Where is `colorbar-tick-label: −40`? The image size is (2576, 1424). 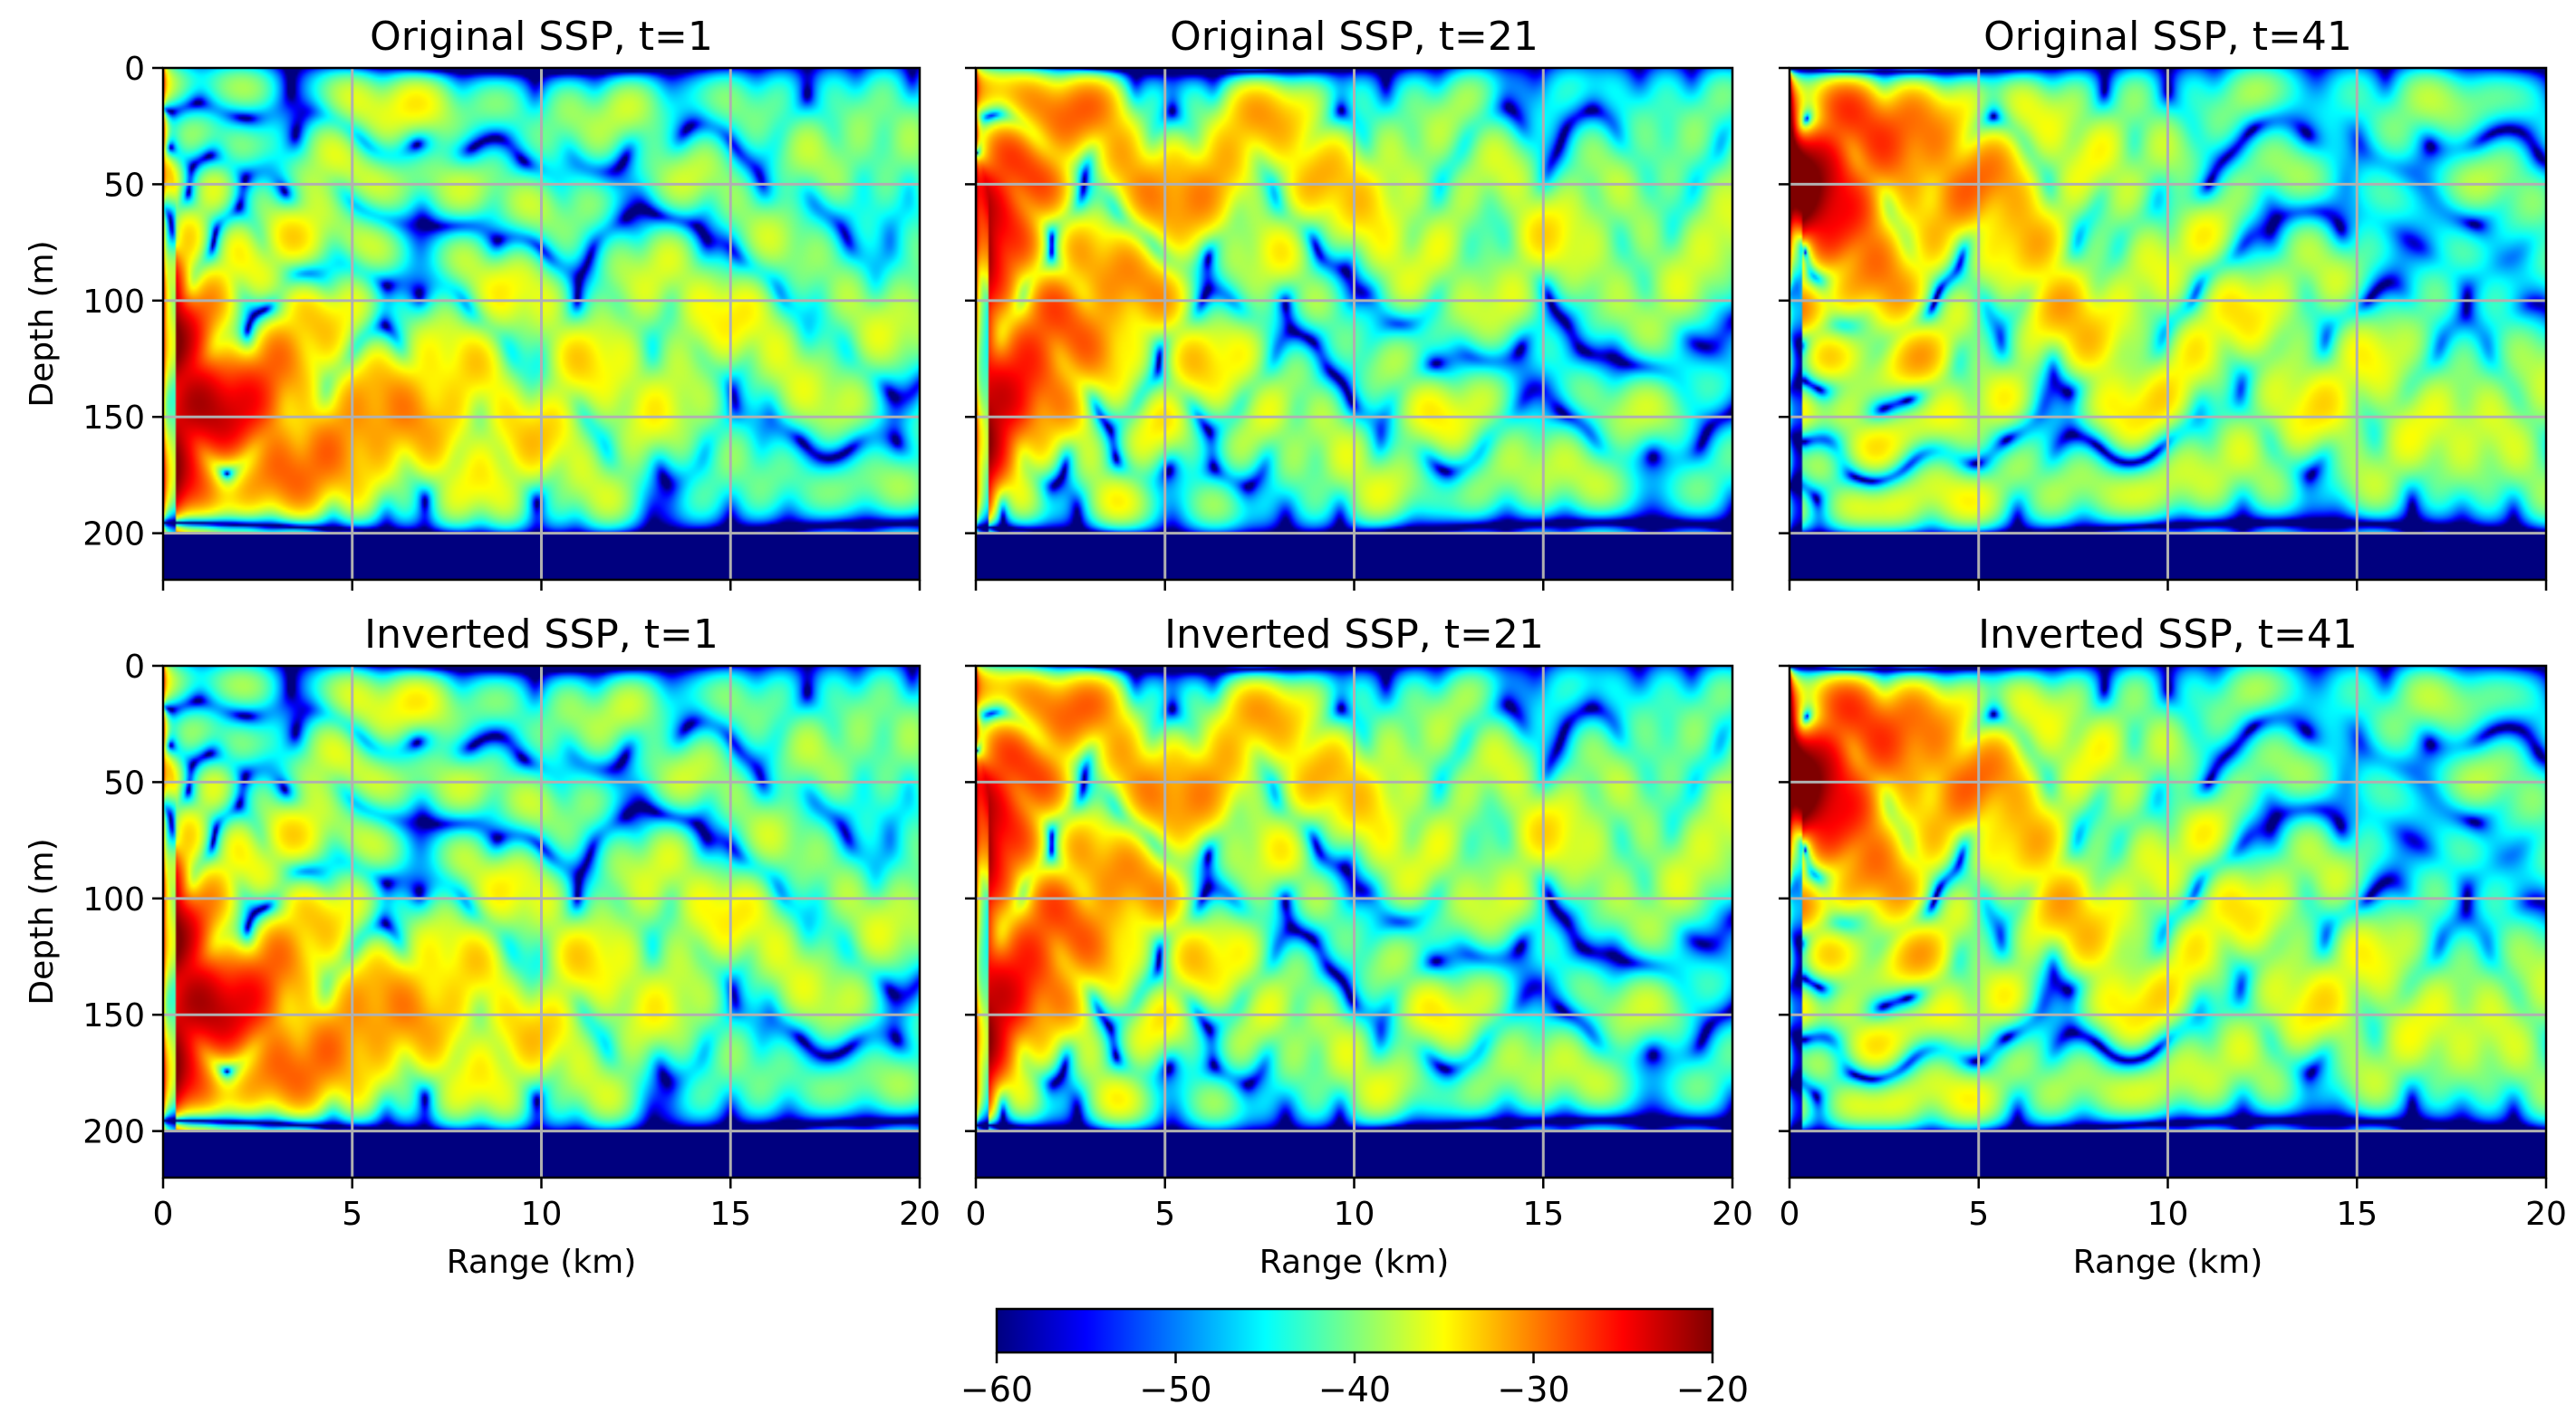
colorbar-tick-label: −40 is located at coordinates (1354, 1390).